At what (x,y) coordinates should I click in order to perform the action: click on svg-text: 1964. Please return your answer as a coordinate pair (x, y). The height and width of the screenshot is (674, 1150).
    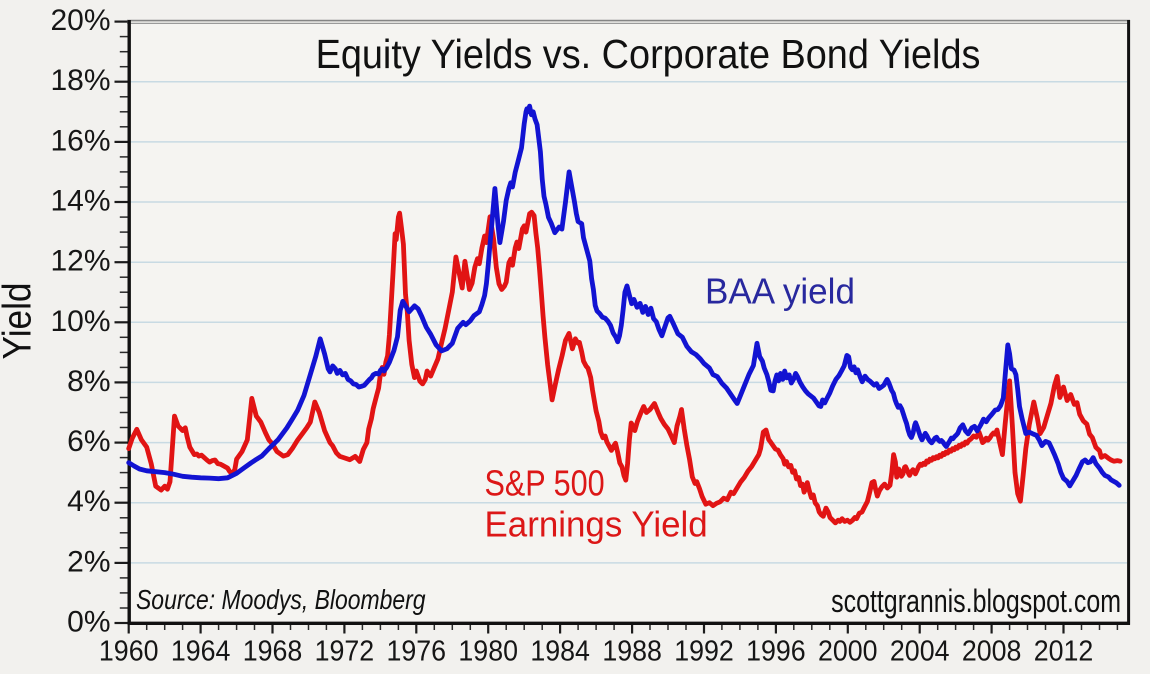
    Looking at the image, I should click on (201, 651).